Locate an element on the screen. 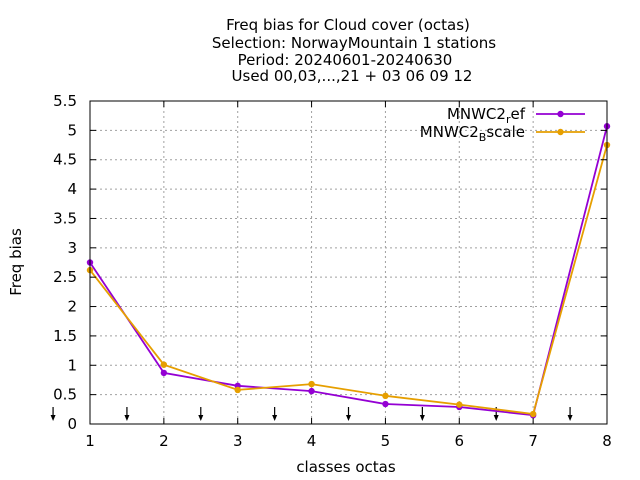 The width and height of the screenshot is (640, 480). legend-entry: MNWC2Bscale is located at coordinates (502, 133).